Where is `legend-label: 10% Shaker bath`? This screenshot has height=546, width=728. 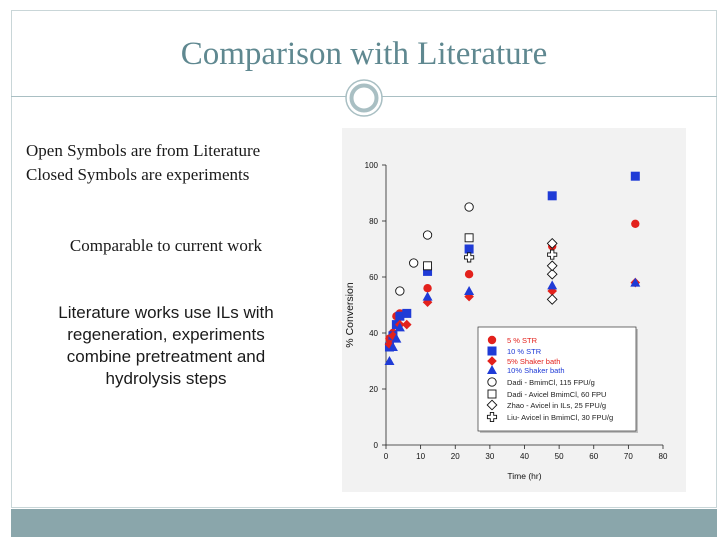 legend-label: 10% Shaker bath is located at coordinates (536, 370).